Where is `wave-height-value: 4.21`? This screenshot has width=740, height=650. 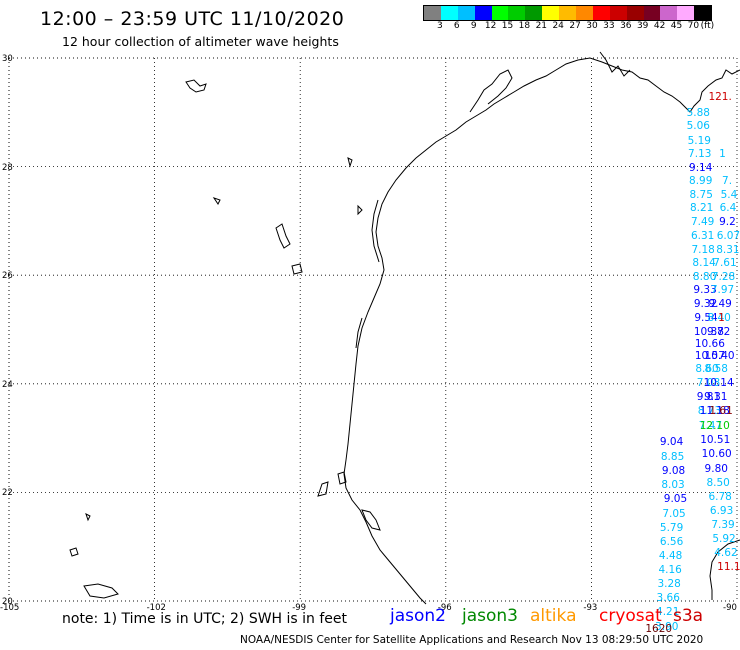
wave-height-value: 4.21 is located at coordinates (668, 612).